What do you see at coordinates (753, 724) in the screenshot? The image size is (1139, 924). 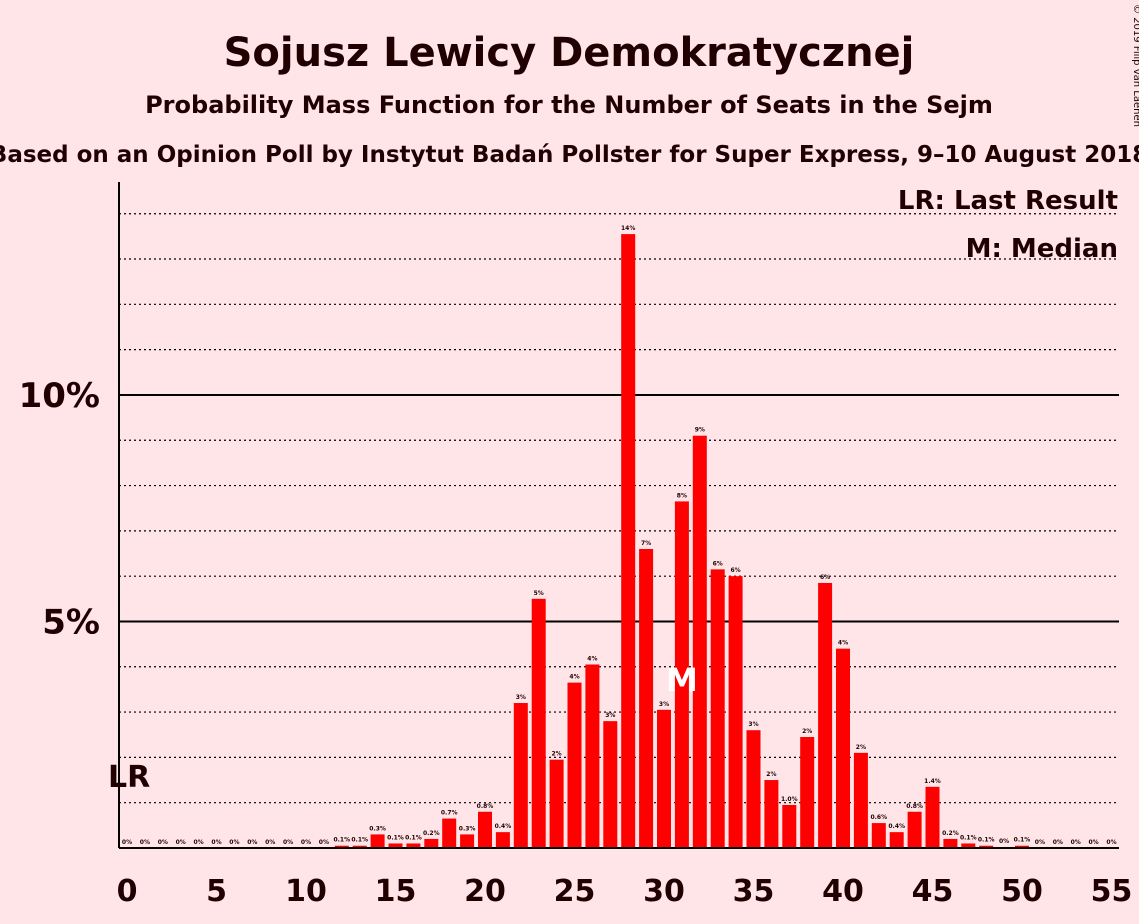 I see `bar-label-seat-35: 3%` at bounding box center [753, 724].